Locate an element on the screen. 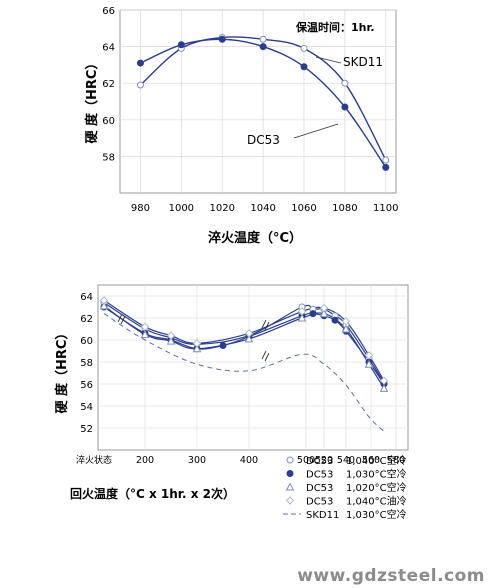 The image size is (491, 588). chart2-x-tick-label: 400 is located at coordinates (249, 460).